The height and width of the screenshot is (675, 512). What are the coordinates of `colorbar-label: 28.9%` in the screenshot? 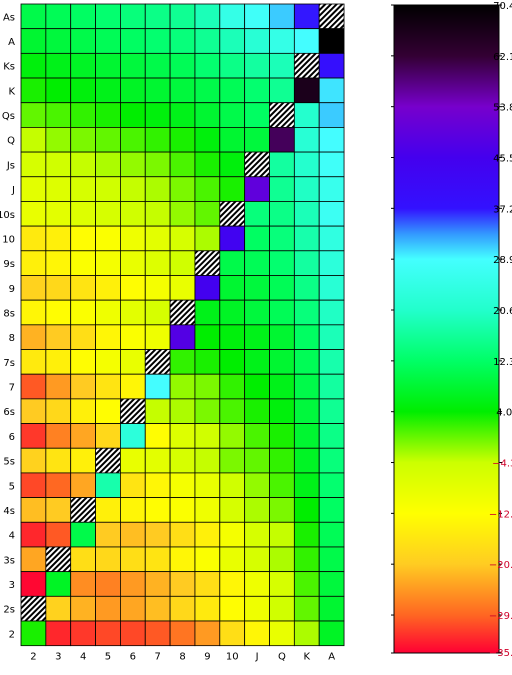 It's located at (502, 260).